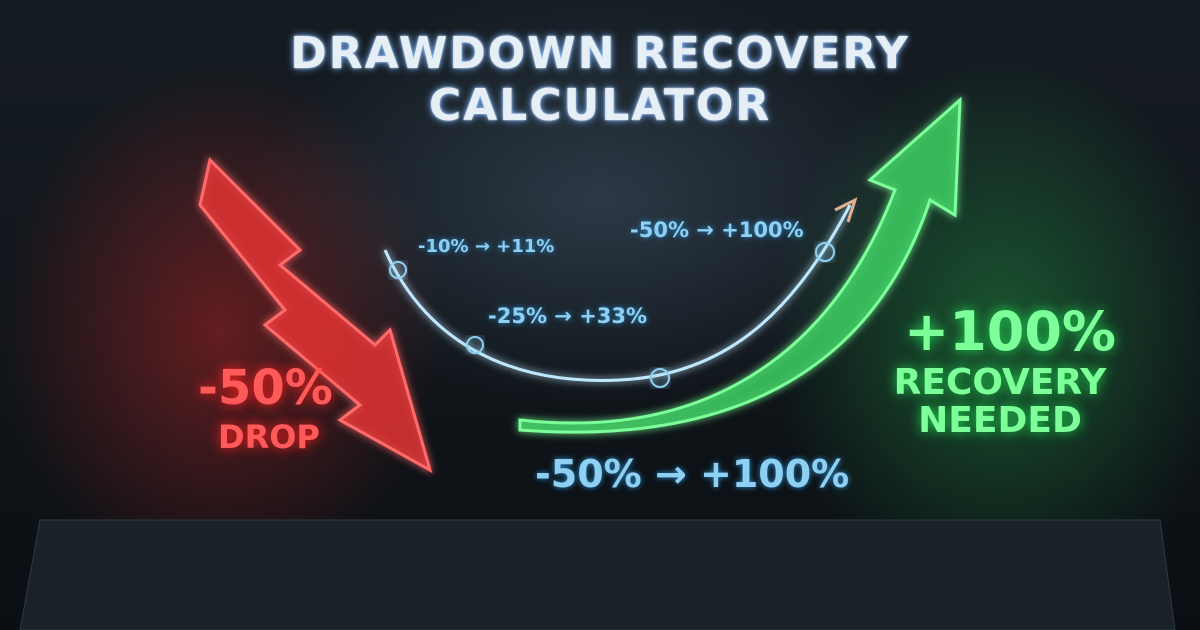  What do you see at coordinates (315, 315) in the screenshot?
I see `down-arrow-icon` at bounding box center [315, 315].